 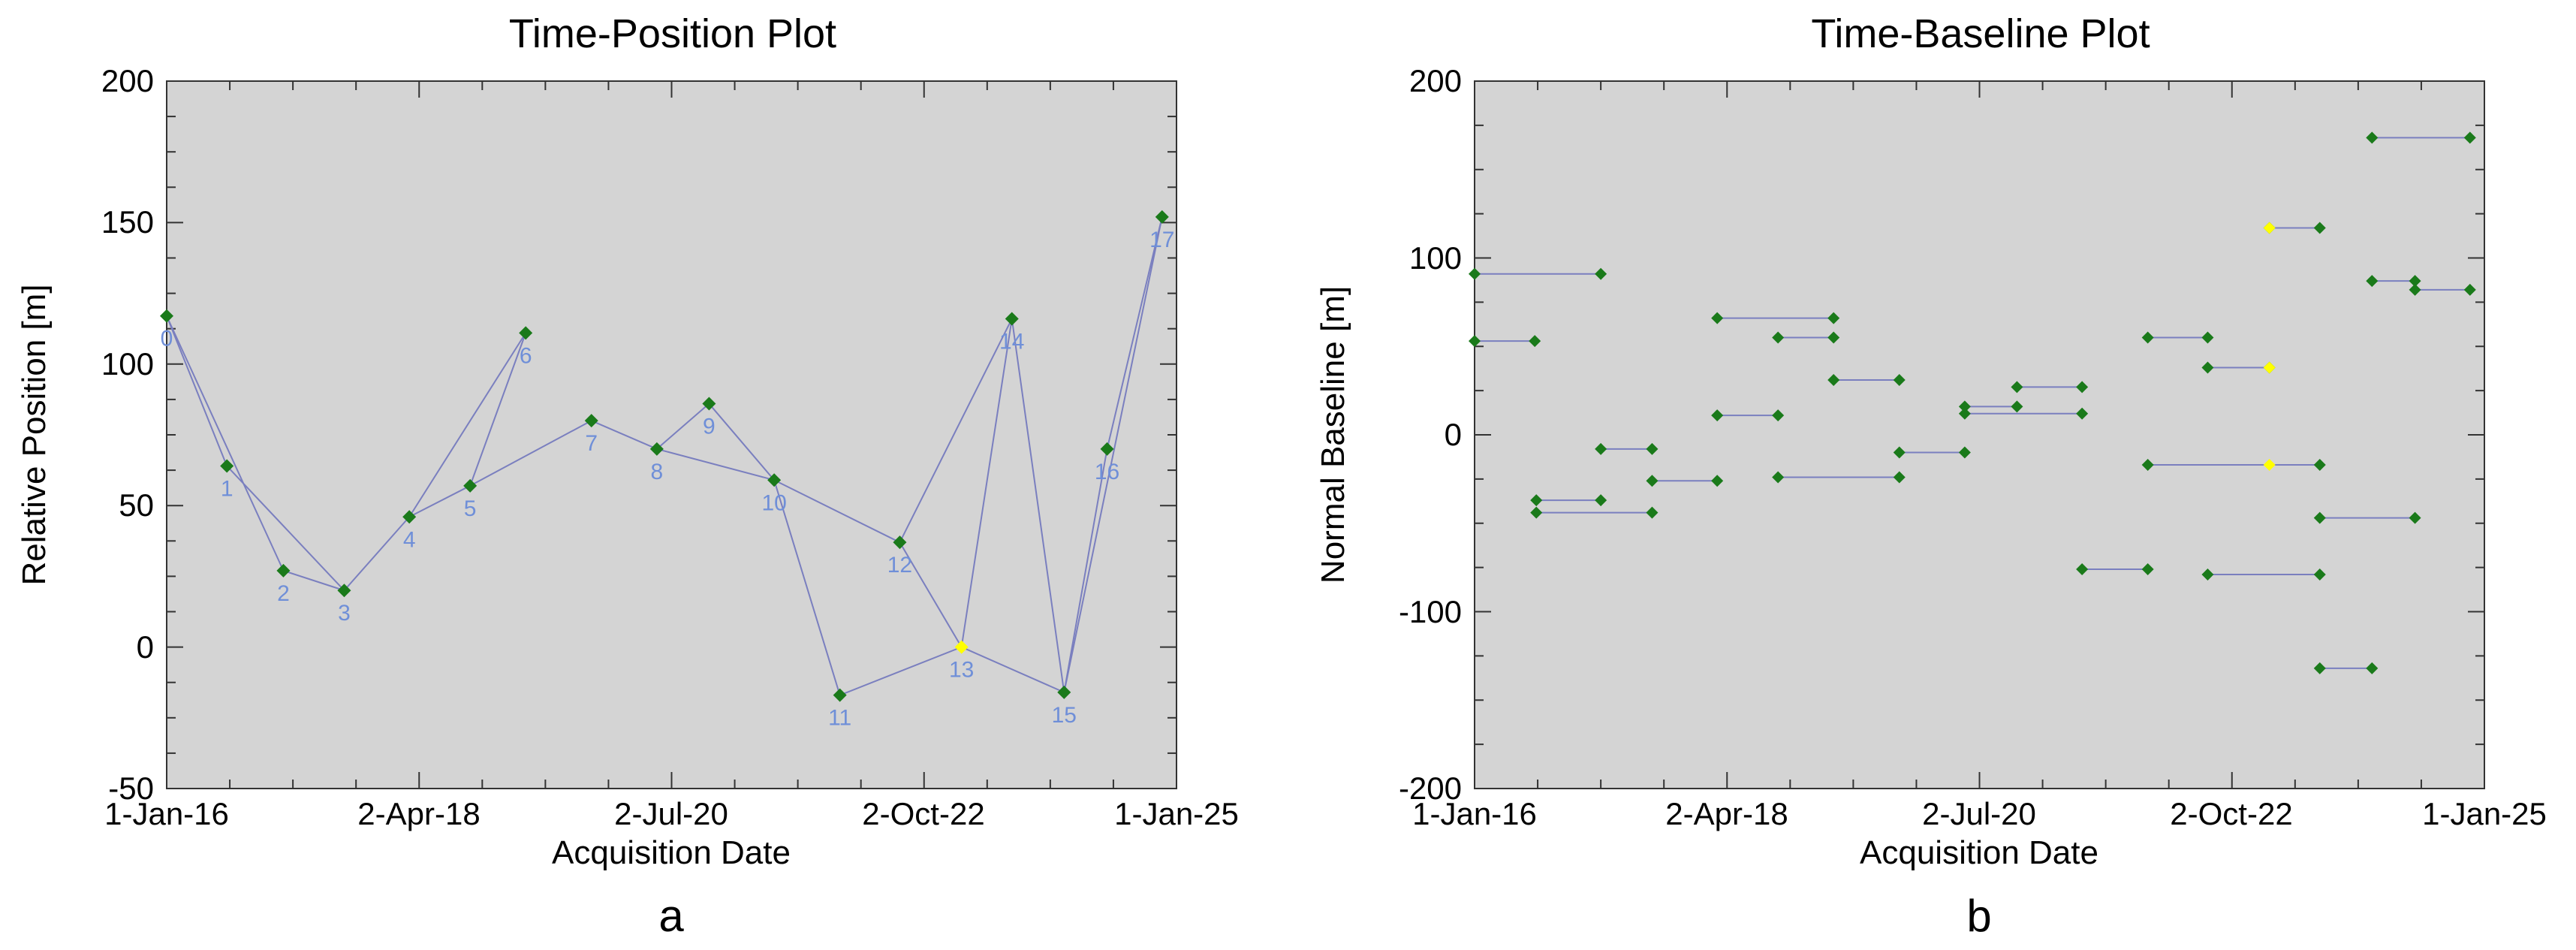 What do you see at coordinates (127, 222) in the screenshot?
I see `y-tick-label: 150` at bounding box center [127, 222].